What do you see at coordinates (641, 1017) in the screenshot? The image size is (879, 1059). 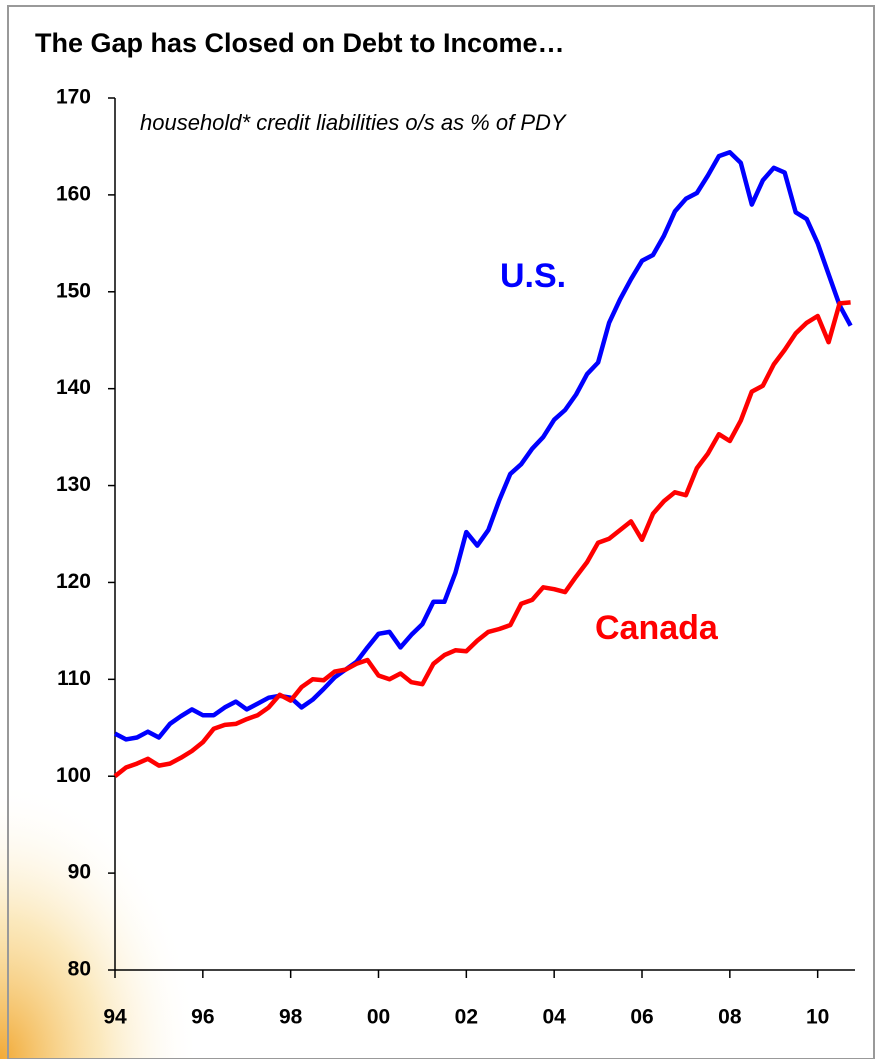 I see `x-tick-label: 06` at bounding box center [641, 1017].